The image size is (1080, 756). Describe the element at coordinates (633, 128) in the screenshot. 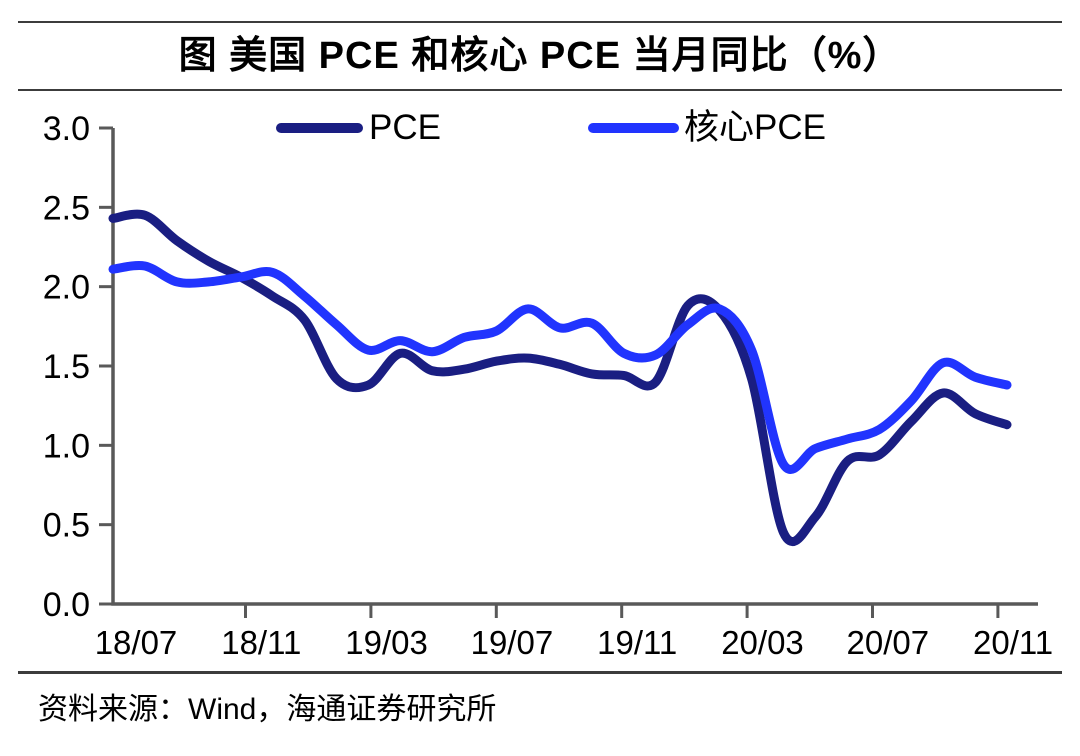

I see `core-pce-legend-line` at that location.